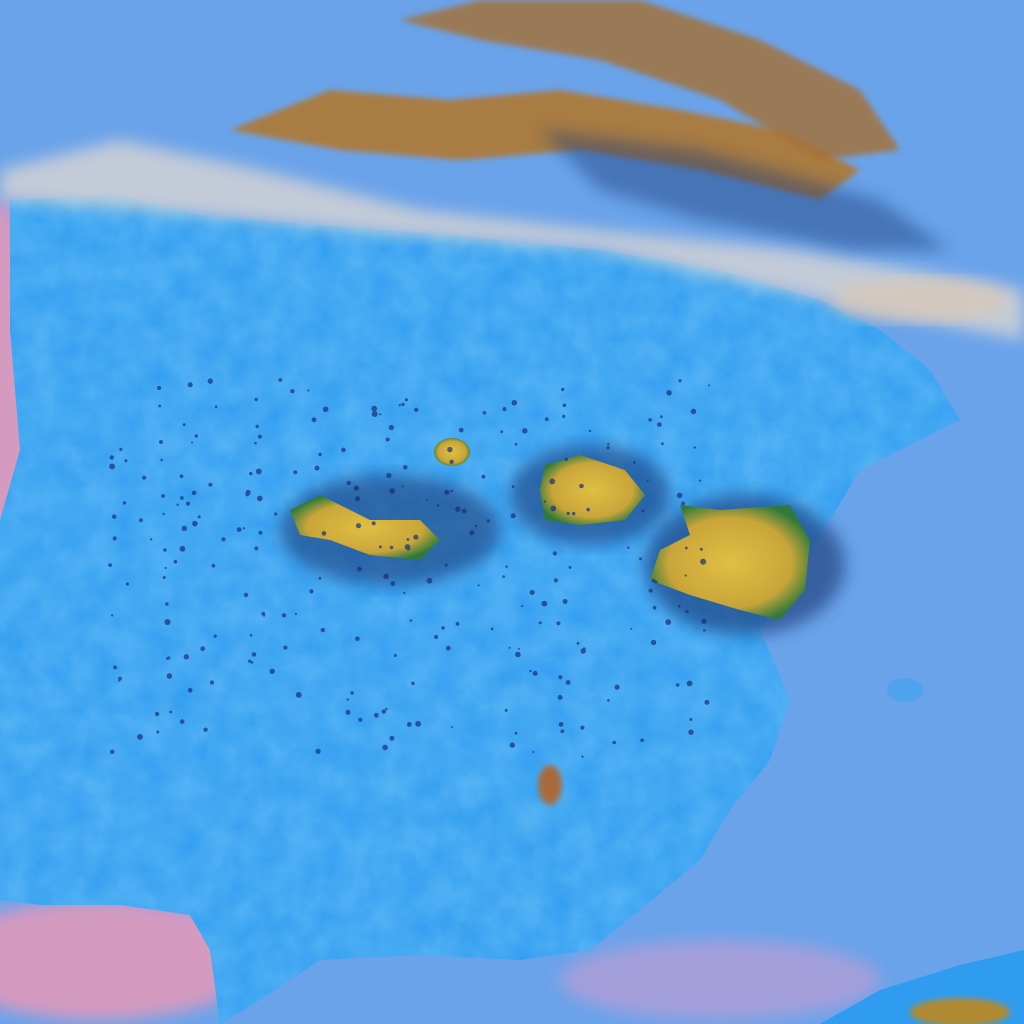 This screenshot has width=1024, height=1024. I want to click on cloud-cell-center, so click(592, 490).